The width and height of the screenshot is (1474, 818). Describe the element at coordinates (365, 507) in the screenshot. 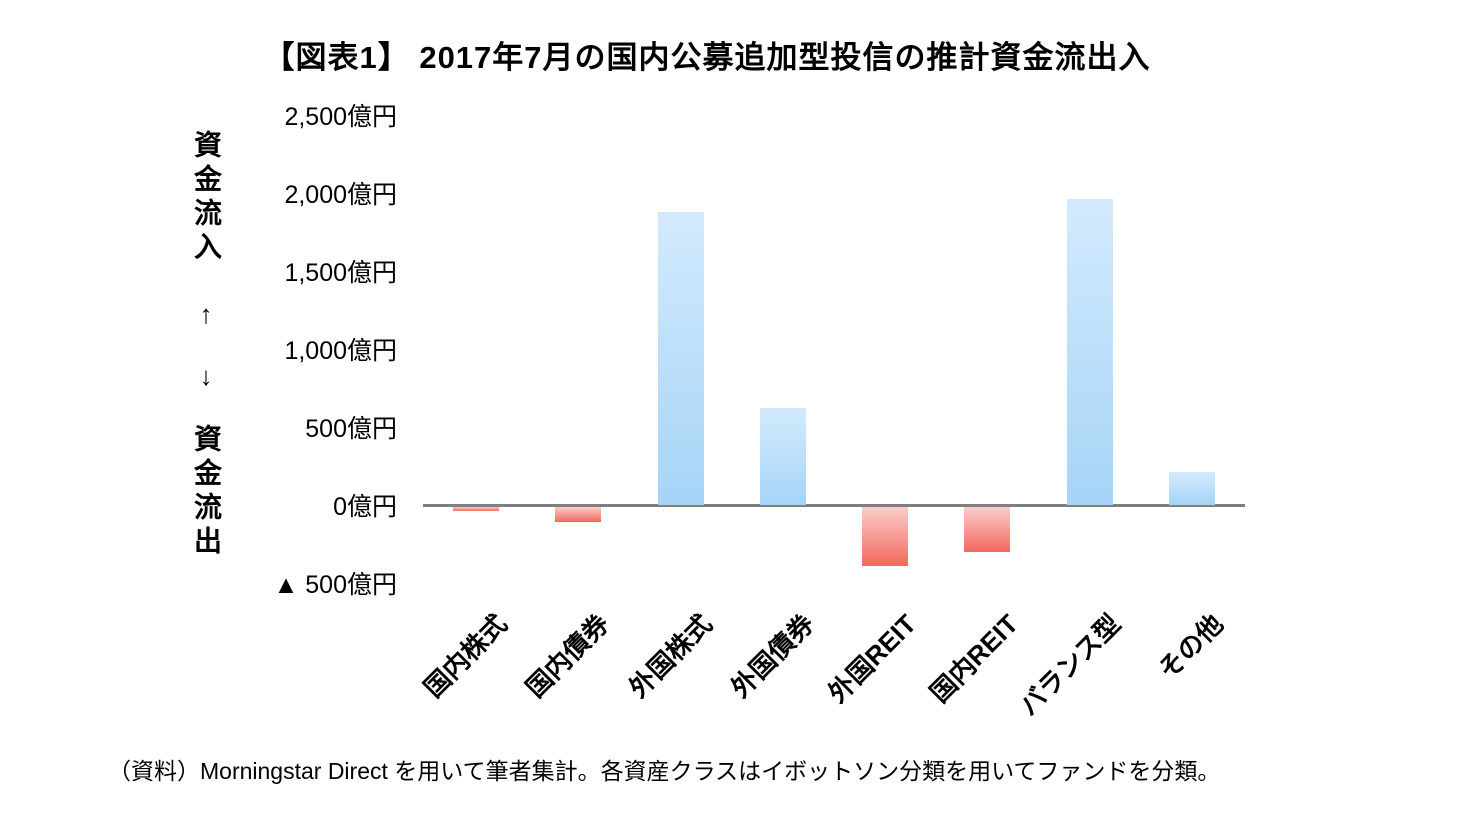

I see `y-tick-label: 0億円` at that location.